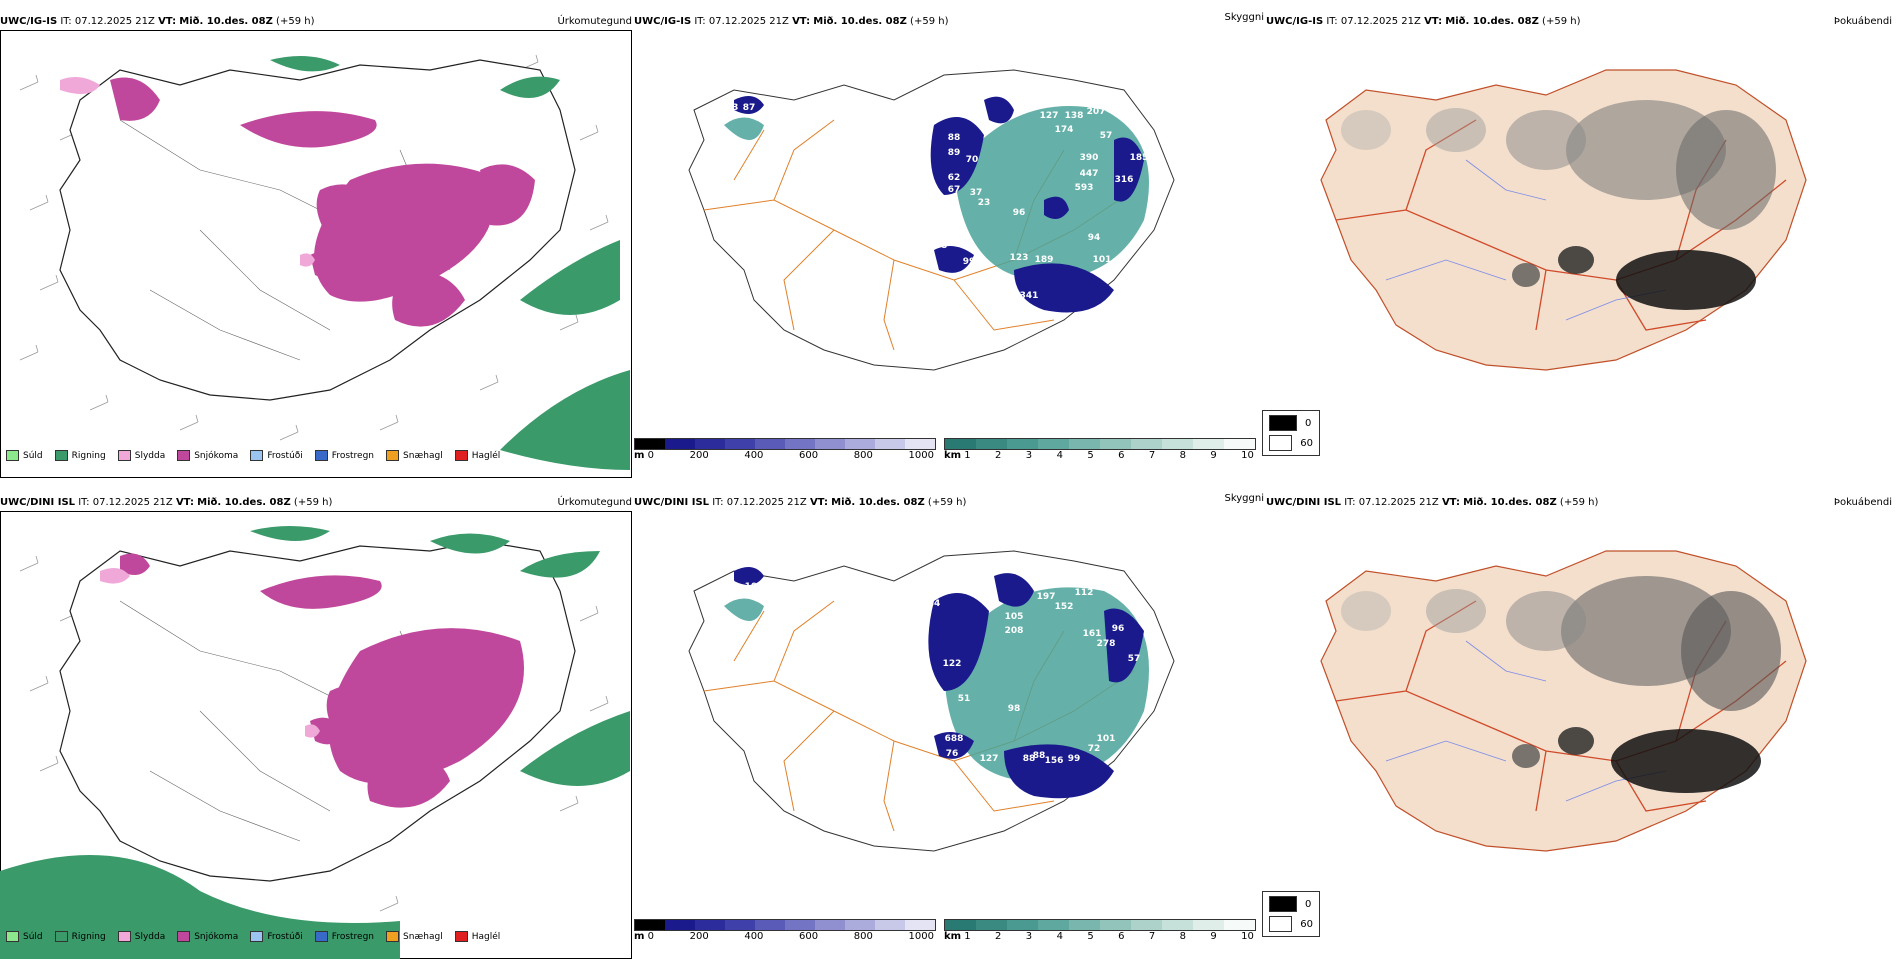 This screenshot has width=1900, height=959. Describe the element at coordinates (1862, 502) in the screenshot. I see `variable-name: Þokuábendi` at that location.